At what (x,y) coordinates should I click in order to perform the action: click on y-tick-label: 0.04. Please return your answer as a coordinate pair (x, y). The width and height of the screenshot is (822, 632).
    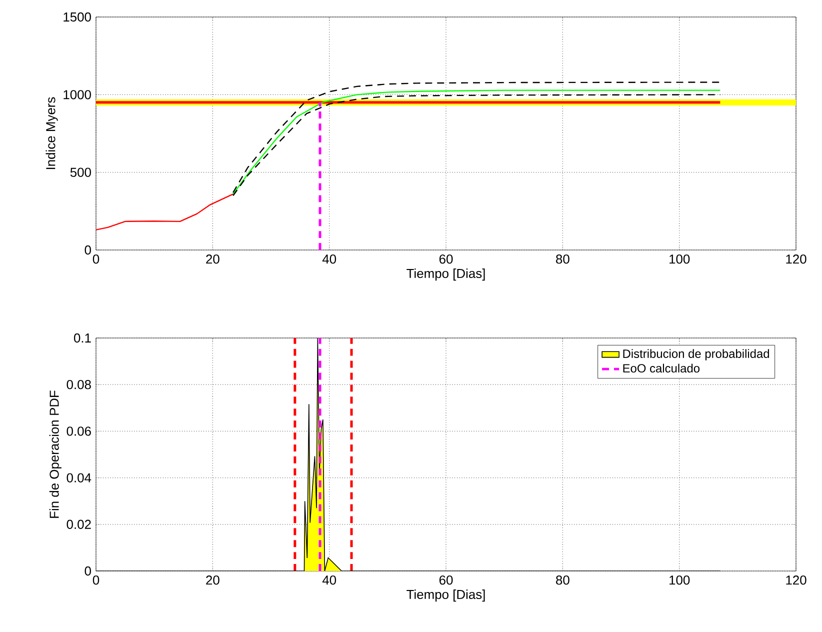
    Looking at the image, I should click on (79, 477).